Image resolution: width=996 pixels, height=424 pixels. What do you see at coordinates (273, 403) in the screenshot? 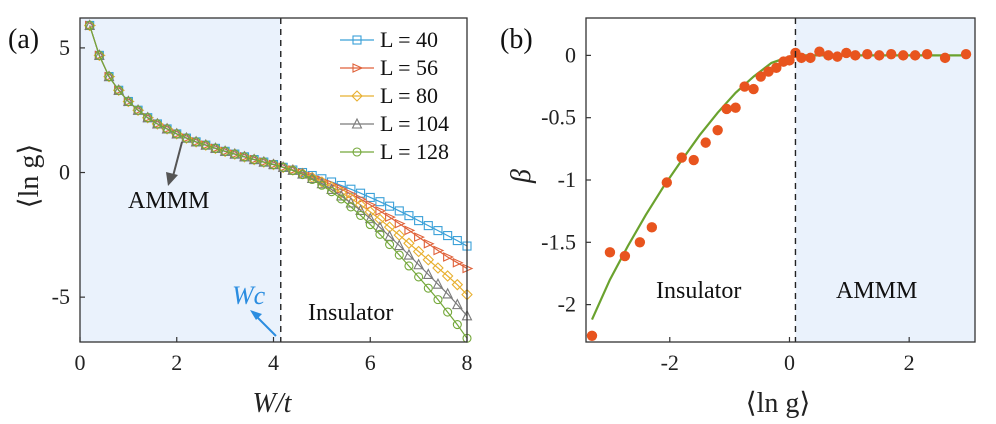
I see `panel-a-xlabel: W/t` at bounding box center [273, 403].